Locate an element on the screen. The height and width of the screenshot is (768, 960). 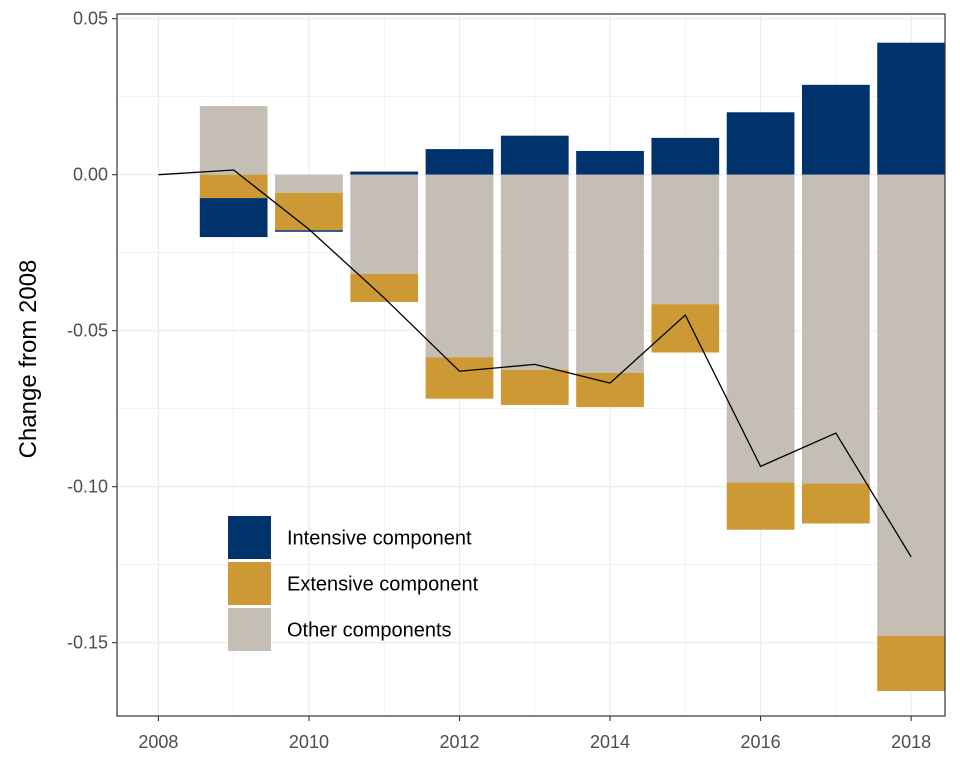
bar-segment-2011-intensive is located at coordinates (384, 173).